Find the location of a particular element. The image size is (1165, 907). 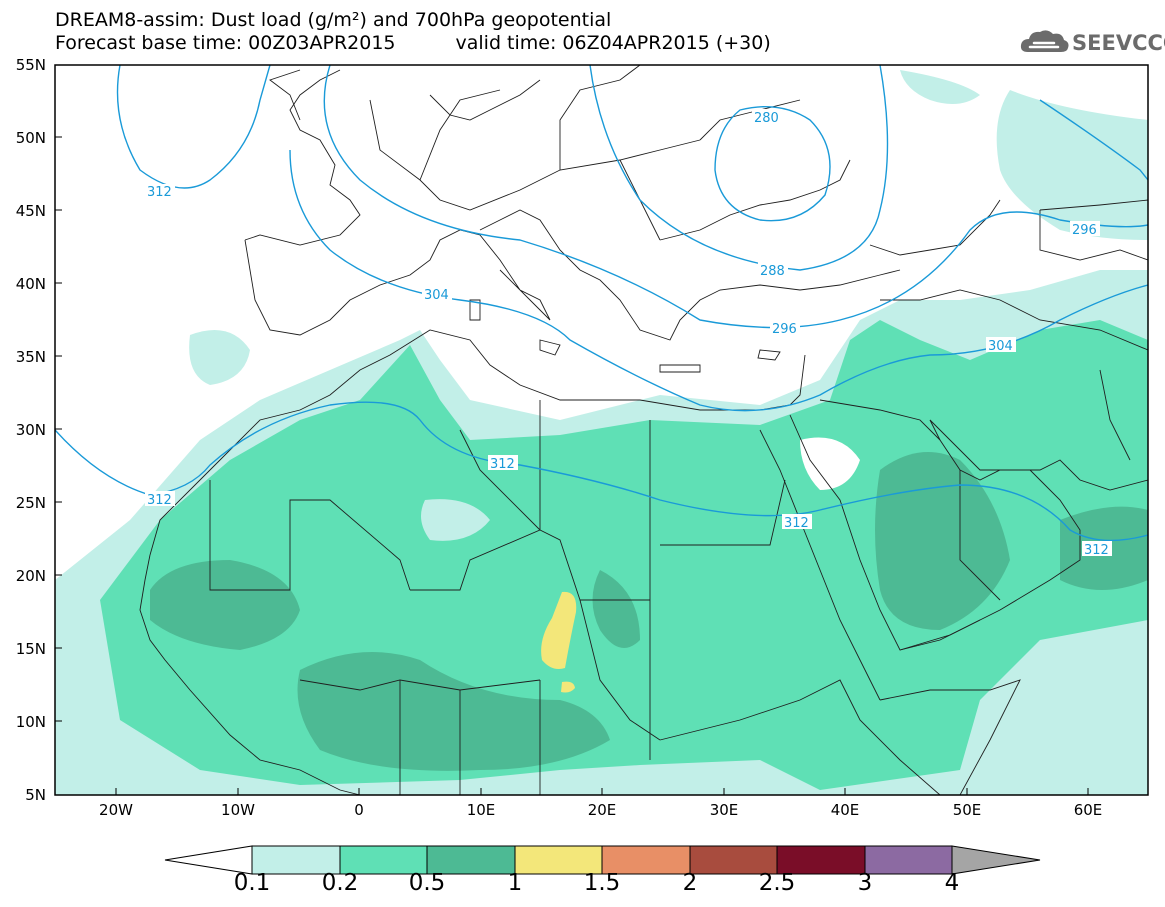

colorbar-label: 4 is located at coordinates (952, 883).